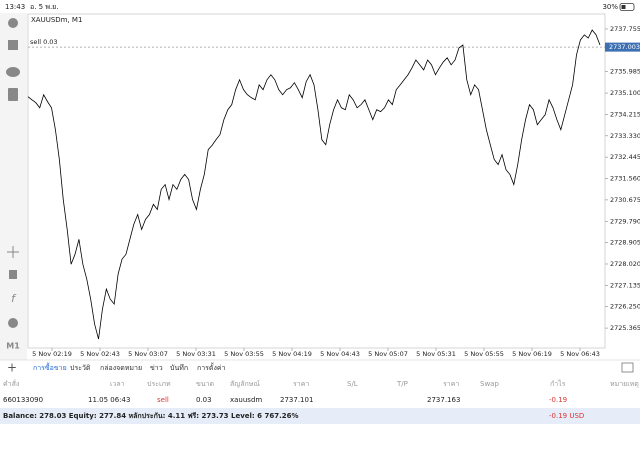 Image resolution: width=640 pixels, height=451 pixels. I want to click on y-tick-label: 2726.250, so click(625, 307).